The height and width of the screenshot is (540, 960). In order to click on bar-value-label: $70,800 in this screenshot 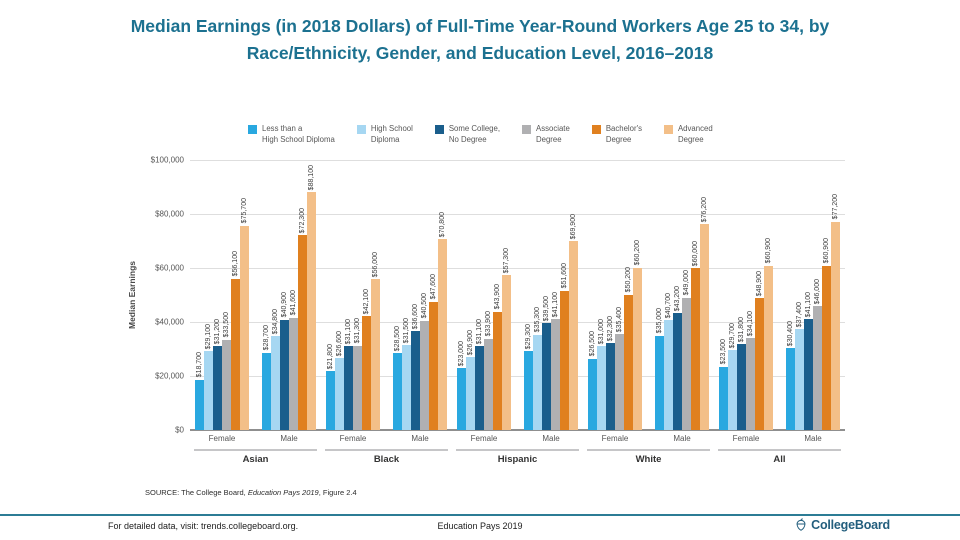, I will do `click(442, 224)`.